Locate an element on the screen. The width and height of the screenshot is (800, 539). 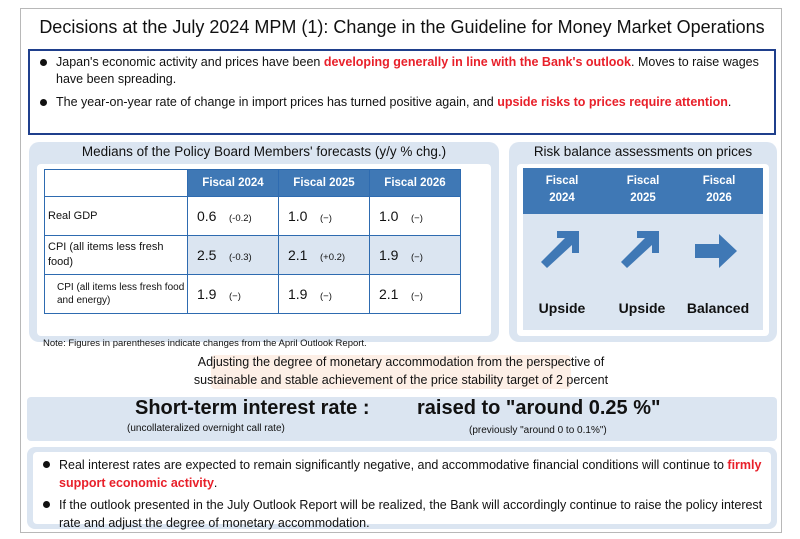
table-cell: 2.1 (−) is located at coordinates (415, 294).